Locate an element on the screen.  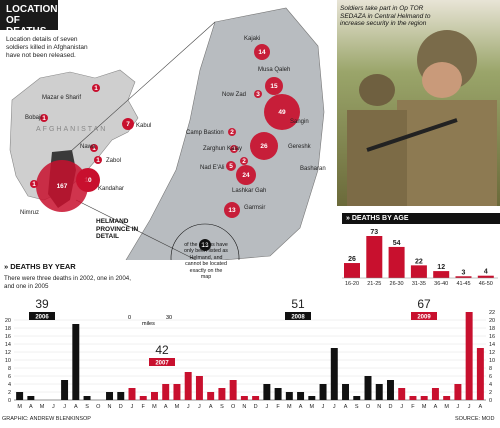
age-category-label: 21-25 is located at coordinates (374, 284).